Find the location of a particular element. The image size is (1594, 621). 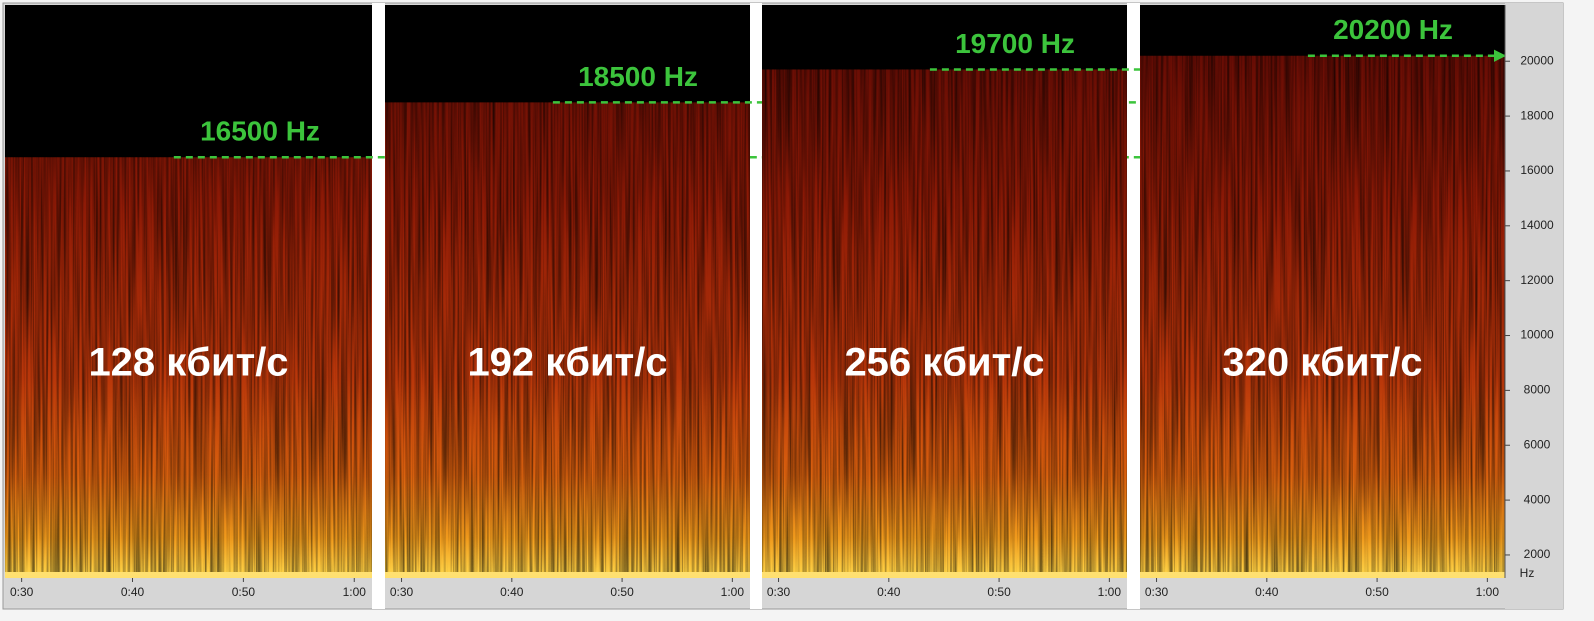

y-axis-band is located at coordinates (1534, 306).